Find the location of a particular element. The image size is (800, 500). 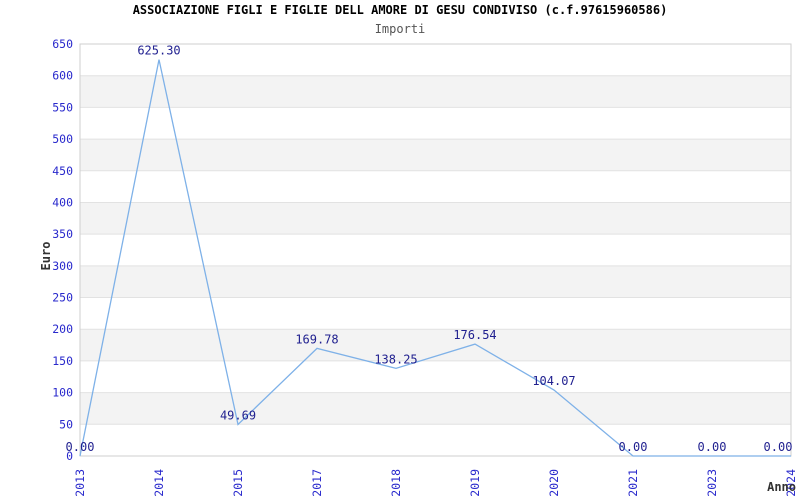

y-tick-label: 50 is located at coordinates (66, 424).